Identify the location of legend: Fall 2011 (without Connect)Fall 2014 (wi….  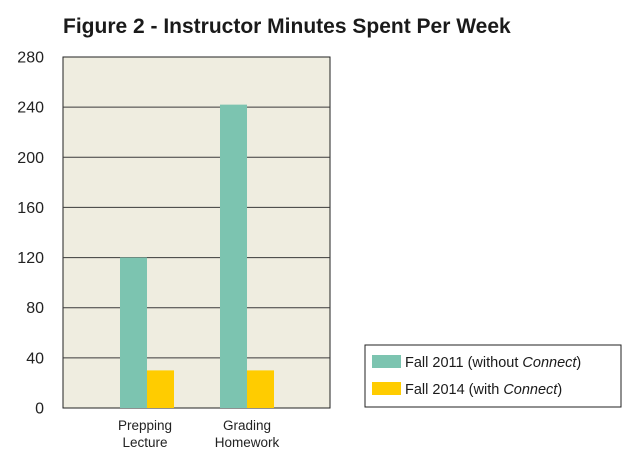
(493, 376).